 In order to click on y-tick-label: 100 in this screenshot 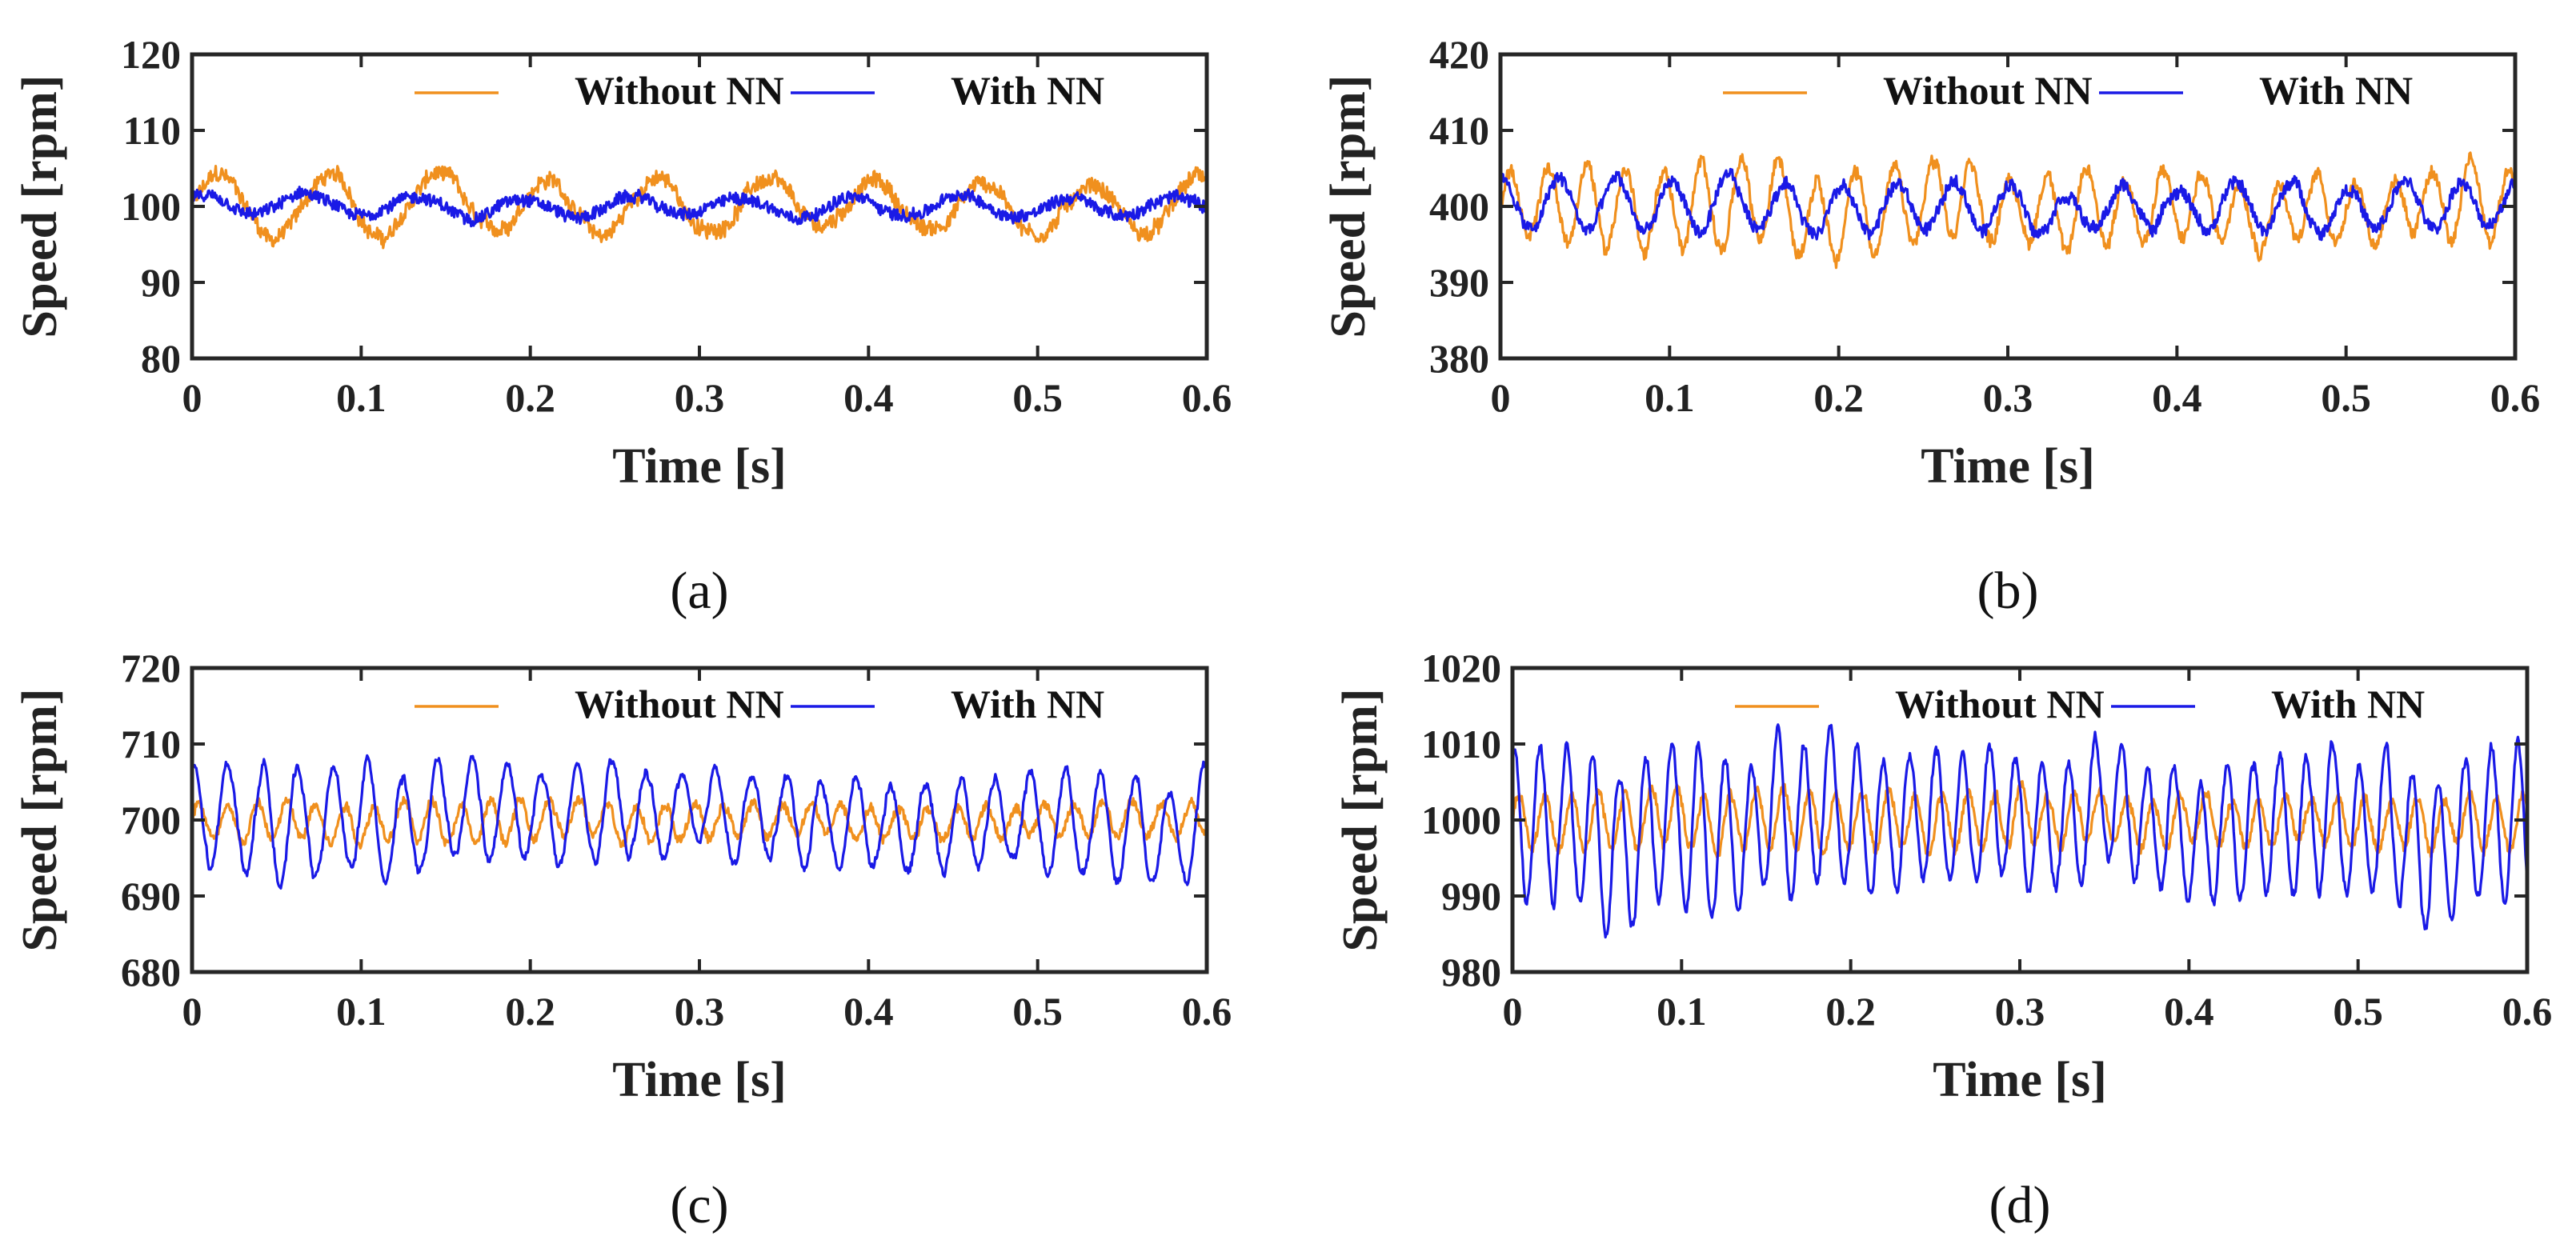, I will do `click(151, 206)`.